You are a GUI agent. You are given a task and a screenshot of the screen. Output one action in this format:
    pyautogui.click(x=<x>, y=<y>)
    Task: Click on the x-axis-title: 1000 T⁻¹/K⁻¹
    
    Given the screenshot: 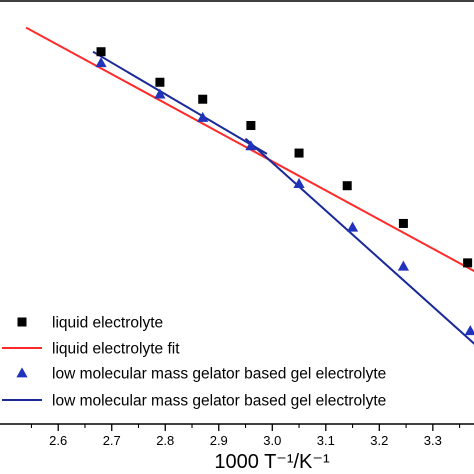 What is the action you would take?
    pyautogui.click(x=272, y=462)
    